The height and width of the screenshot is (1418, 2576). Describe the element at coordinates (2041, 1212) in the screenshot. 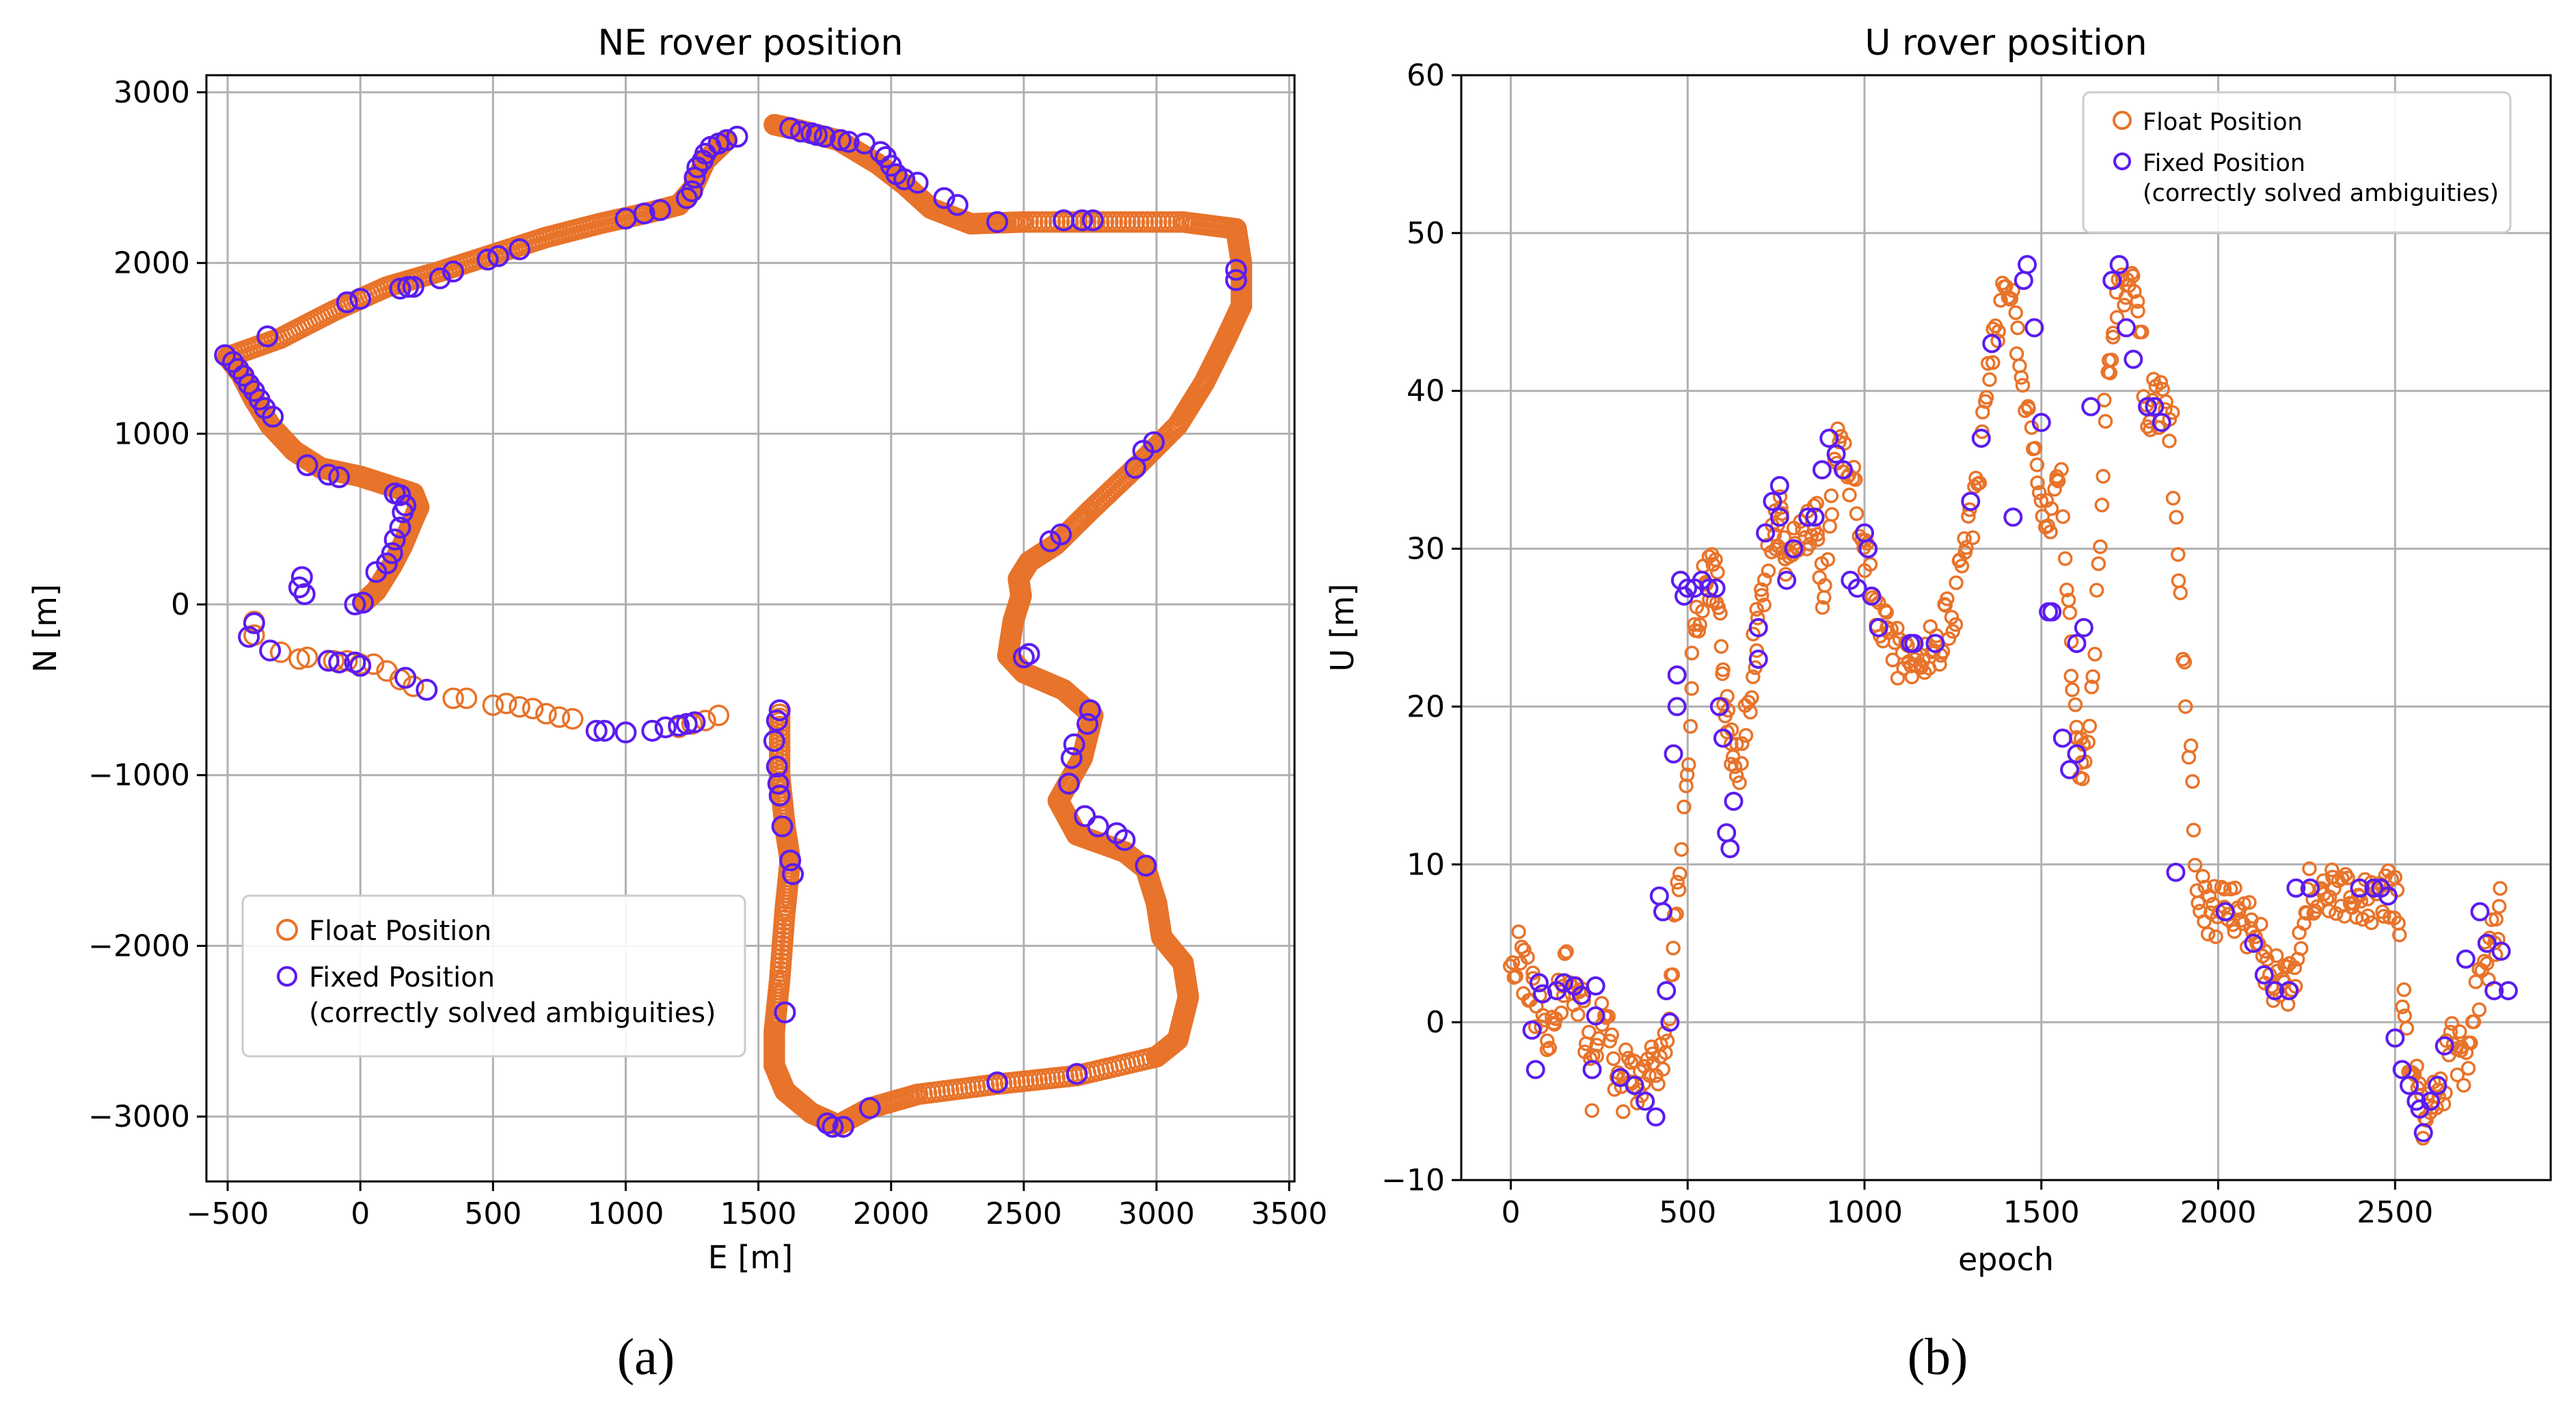

I see `x-tick-label: 1500` at that location.